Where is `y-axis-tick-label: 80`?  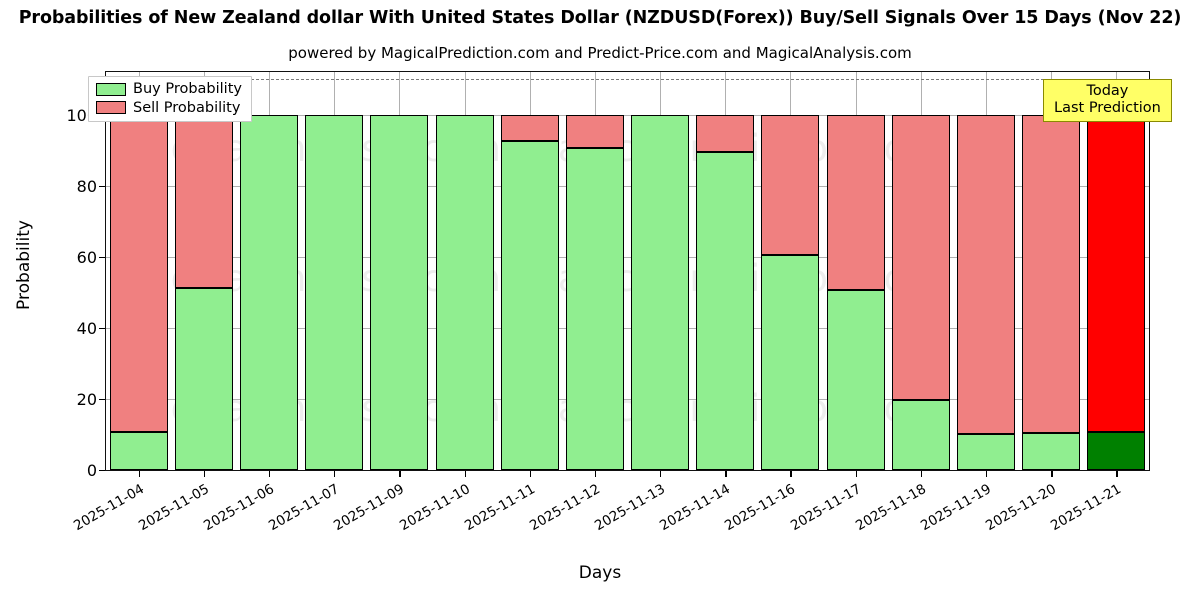 y-axis-tick-label: 80 is located at coordinates (86, 186).